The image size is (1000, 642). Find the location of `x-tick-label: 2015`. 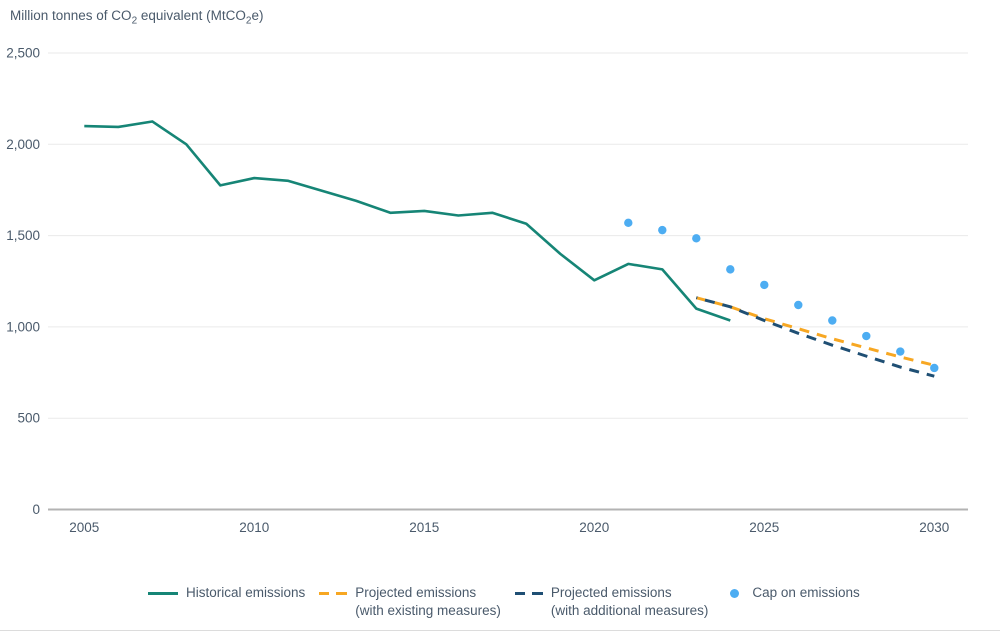

x-tick-label: 2015 is located at coordinates (424, 527).